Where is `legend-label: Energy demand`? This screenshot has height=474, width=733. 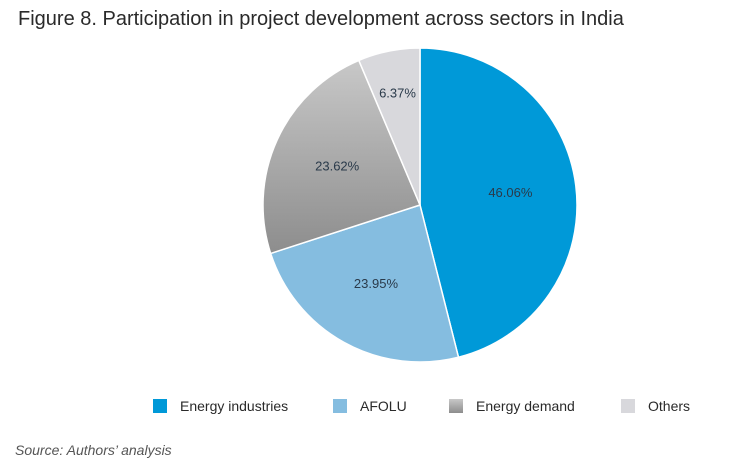 legend-label: Energy demand is located at coordinates (525, 406).